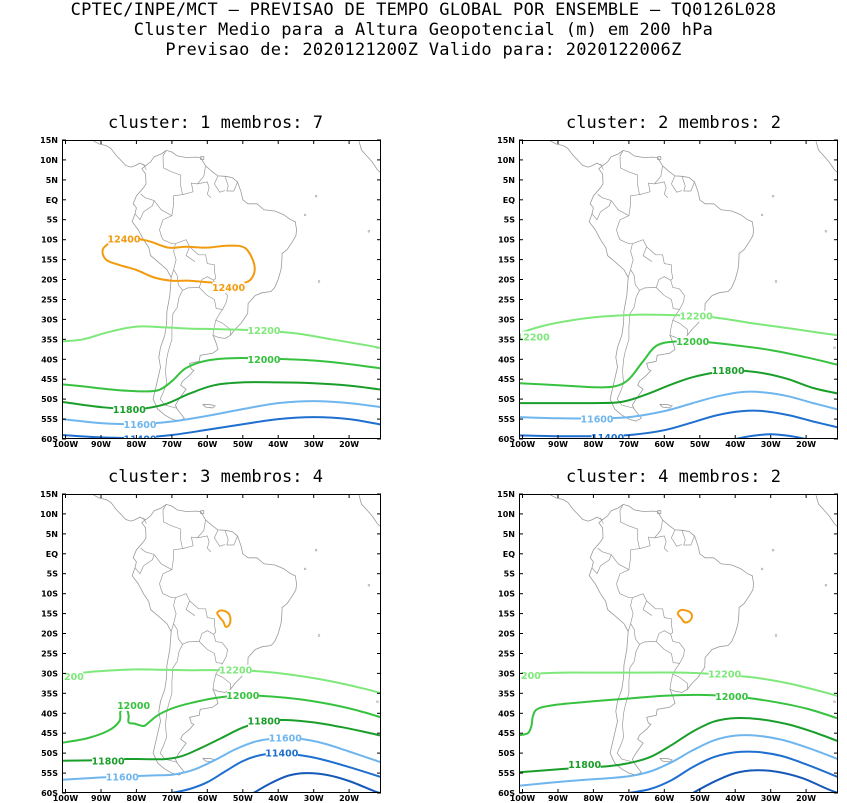  Describe the element at coordinates (629, 444) in the screenshot. I see `lon-label: 70W` at that location.